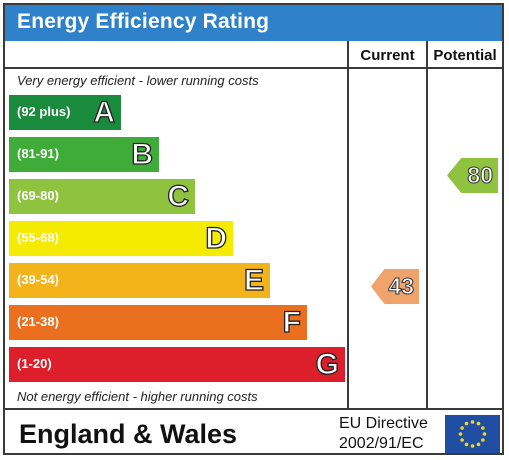 The image size is (509, 460). Describe the element at coordinates (177, 364) in the screenshot. I see `band-g: (1-20) G` at that location.